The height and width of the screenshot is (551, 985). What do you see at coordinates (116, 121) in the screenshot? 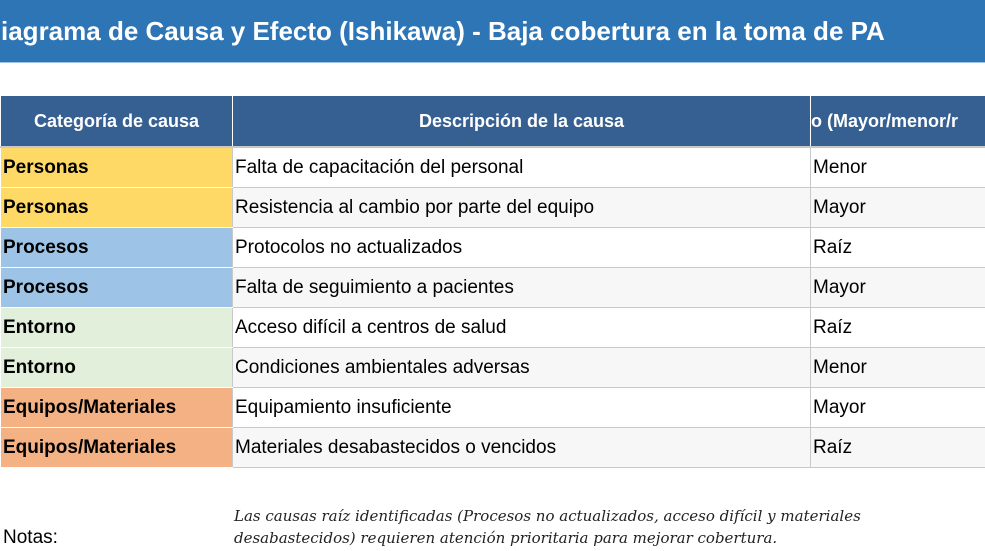
I see `header-category: Categoría de causa` at bounding box center [116, 121].